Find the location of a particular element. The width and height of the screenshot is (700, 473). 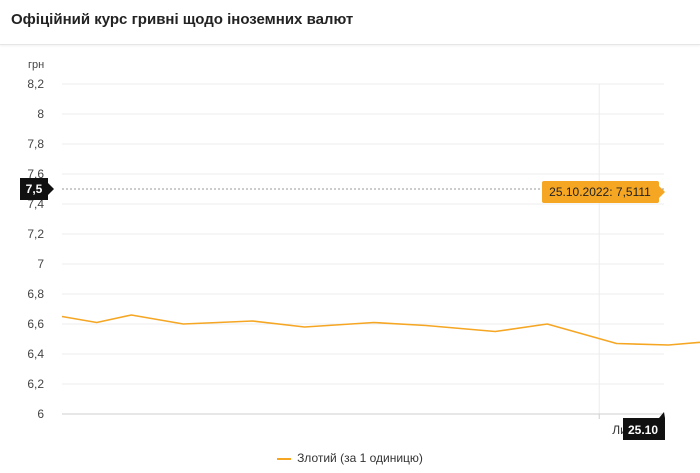

y-tick-label: 7 is located at coordinates (40, 264).